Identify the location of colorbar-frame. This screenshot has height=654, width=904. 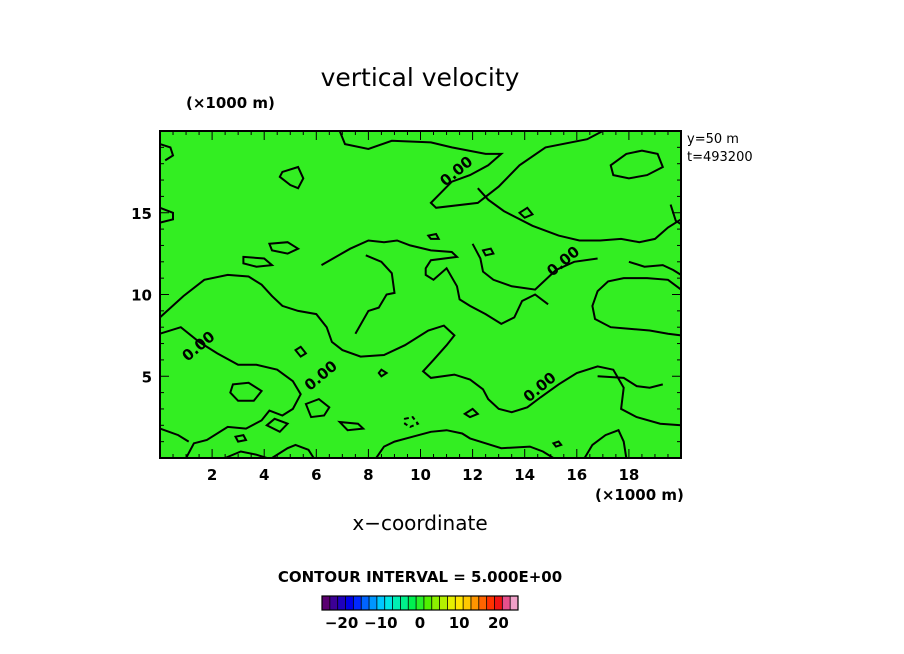
(420, 603).